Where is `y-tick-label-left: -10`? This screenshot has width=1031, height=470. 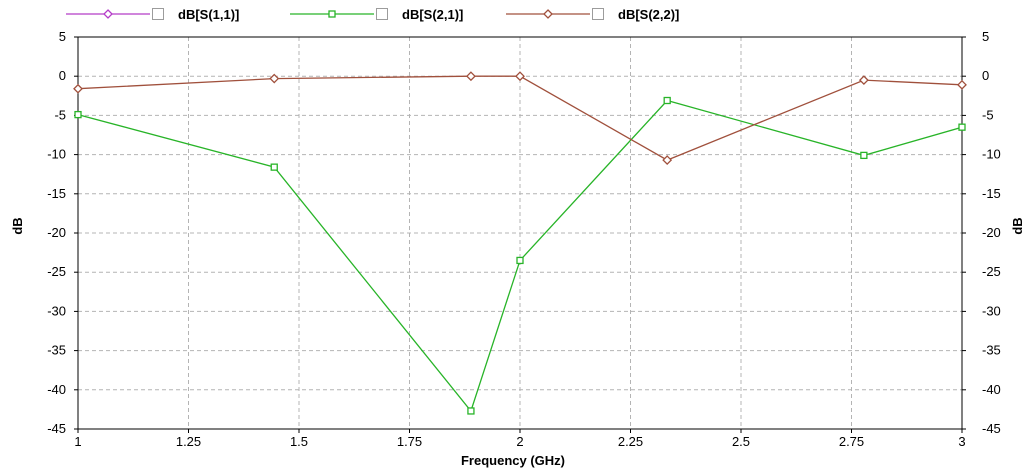 y-tick-label-left: -10 is located at coordinates (56, 154).